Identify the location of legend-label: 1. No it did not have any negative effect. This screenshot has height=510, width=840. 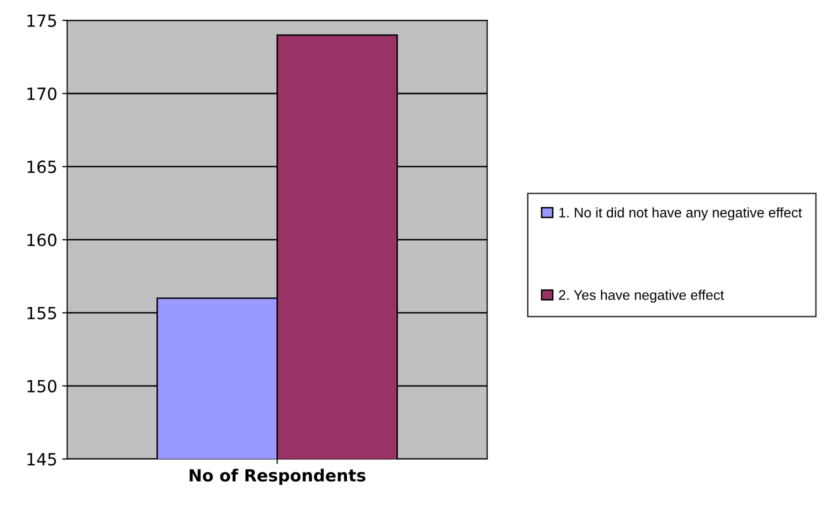
(680, 213).